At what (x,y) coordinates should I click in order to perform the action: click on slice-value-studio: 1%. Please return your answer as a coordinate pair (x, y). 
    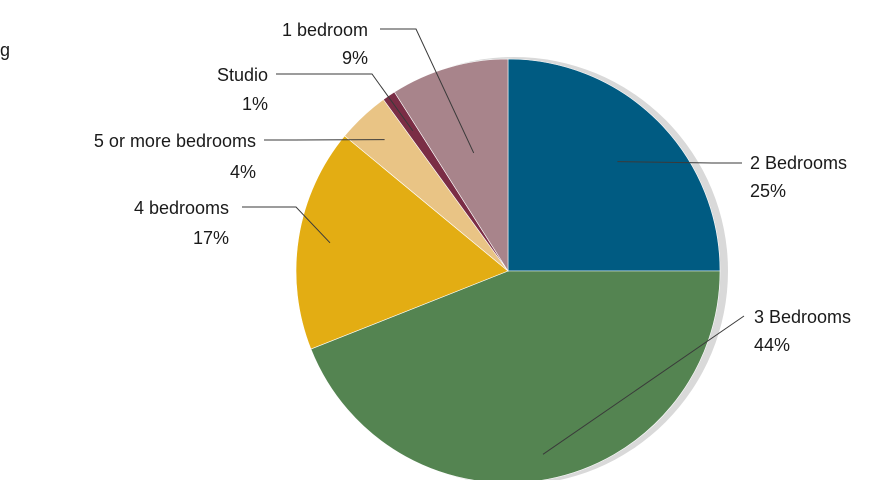
    Looking at the image, I should click on (255, 104).